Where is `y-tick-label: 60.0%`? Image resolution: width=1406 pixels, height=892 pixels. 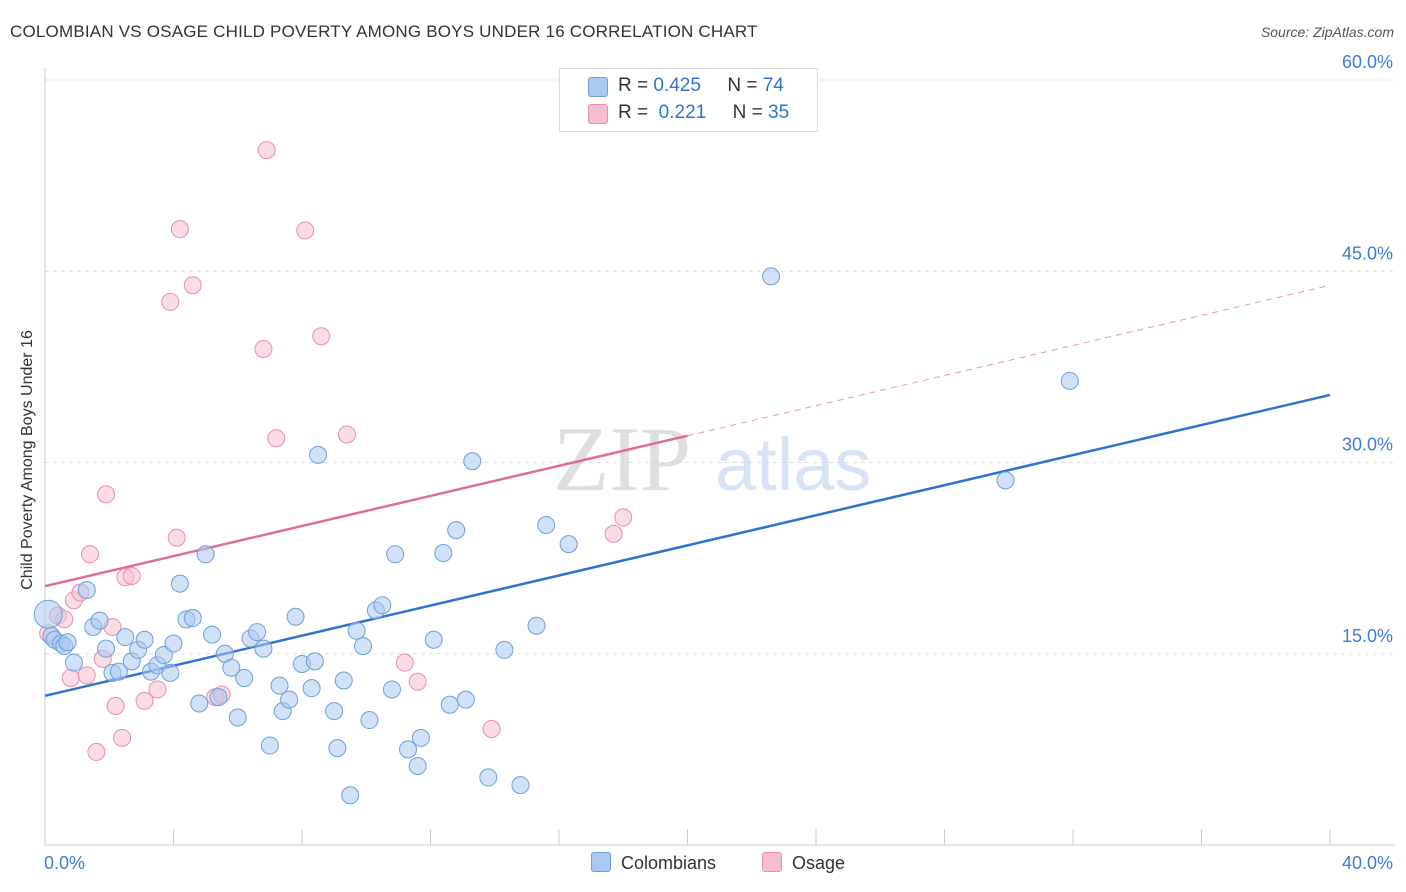
y-tick-label: 60.0% is located at coordinates (1367, 62).